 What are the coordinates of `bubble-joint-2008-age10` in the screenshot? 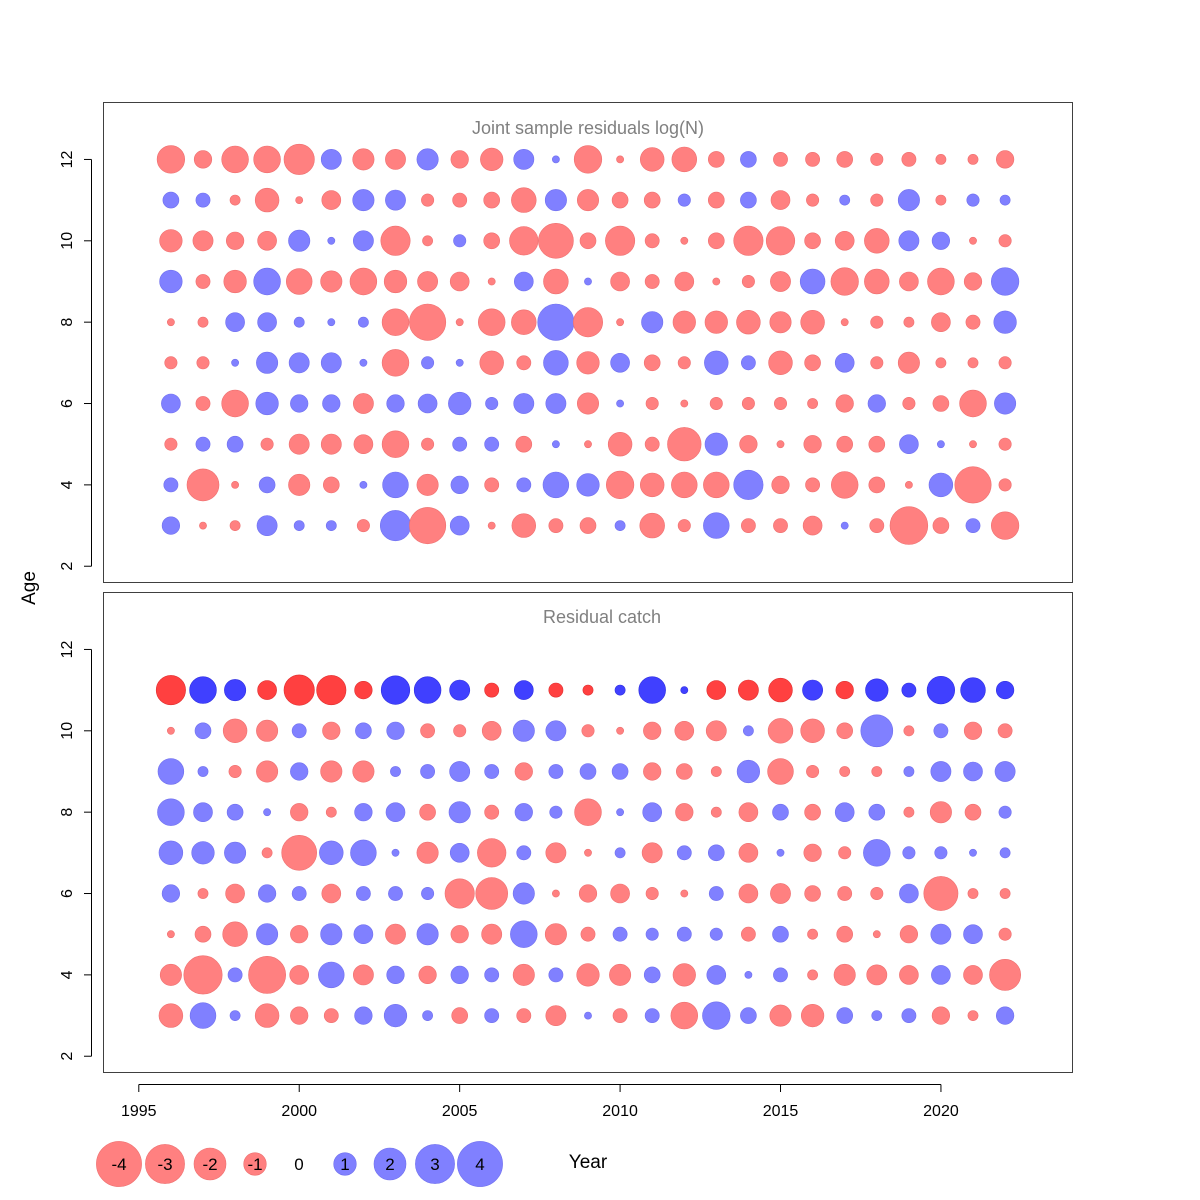 It's located at (556, 241).